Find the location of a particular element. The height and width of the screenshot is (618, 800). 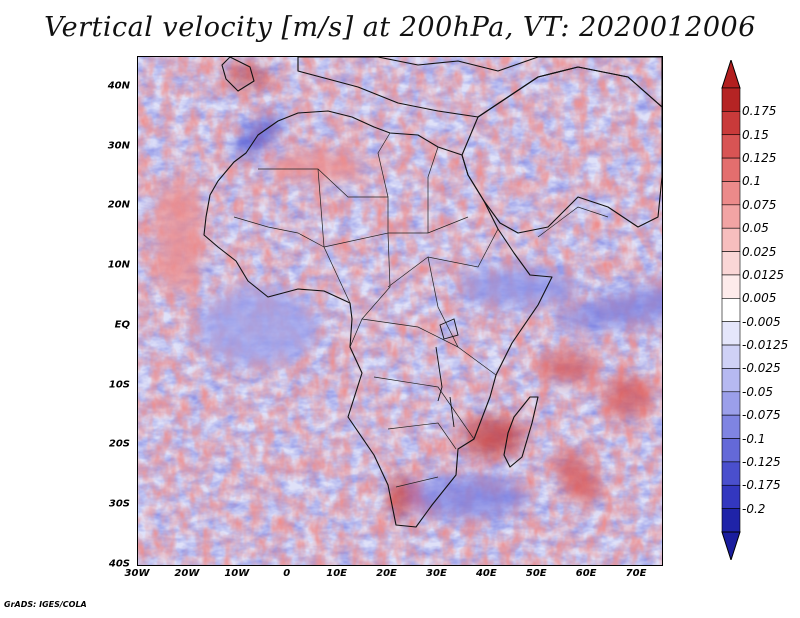

europe-asia-coastline is located at coordinates (479, 87).